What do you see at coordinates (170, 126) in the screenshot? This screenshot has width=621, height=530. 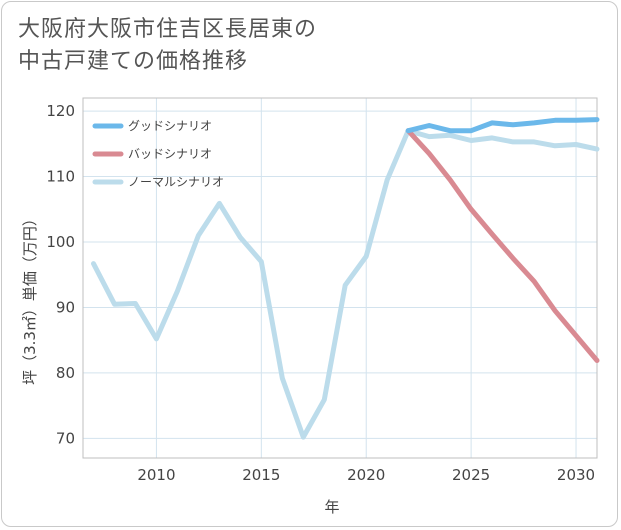 I see `legend-label: グッドシナリオ` at bounding box center [170, 126].